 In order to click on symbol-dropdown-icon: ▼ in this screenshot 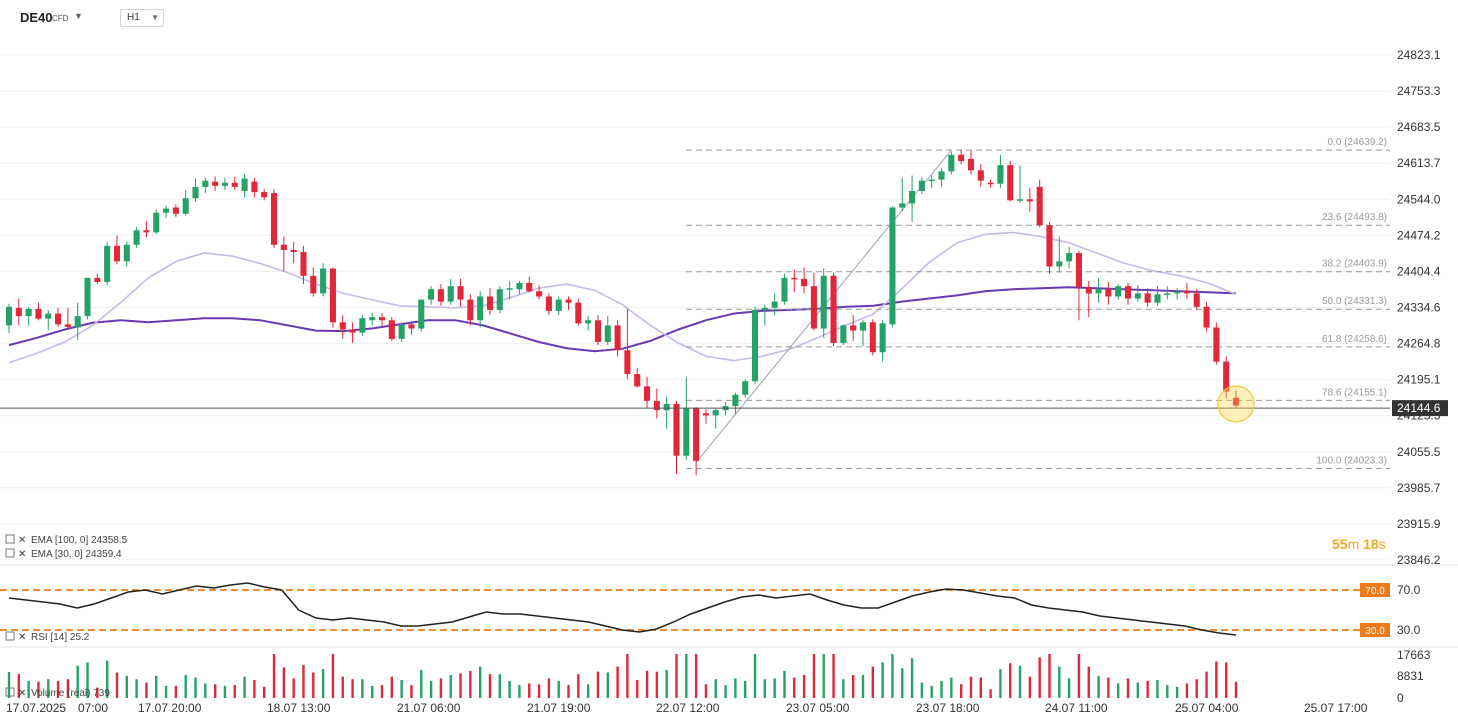, I will do `click(78, 16)`.